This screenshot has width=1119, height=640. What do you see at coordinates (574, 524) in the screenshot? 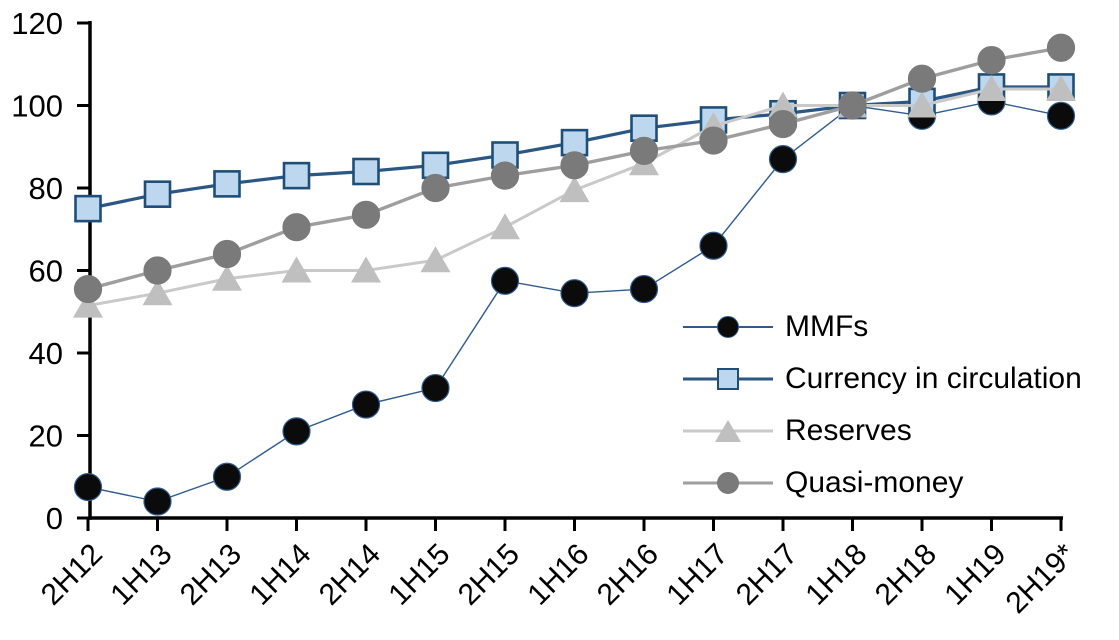
I see `x-axis-ticks` at bounding box center [574, 524].